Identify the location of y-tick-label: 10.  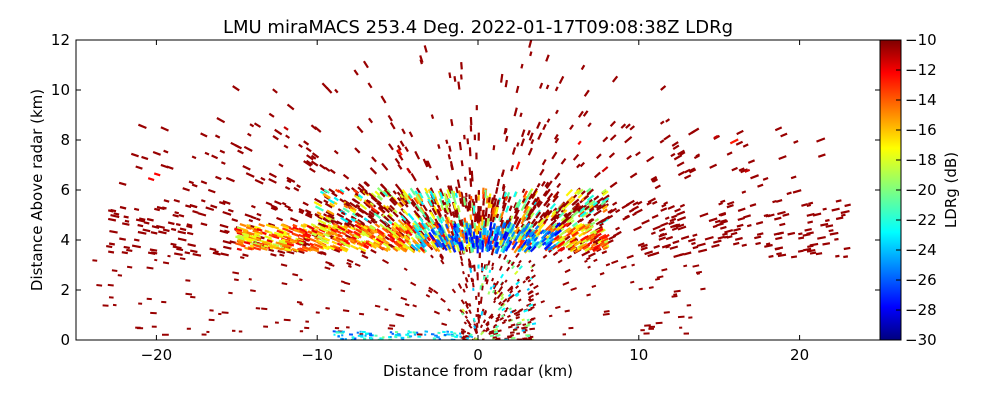
(60, 90).